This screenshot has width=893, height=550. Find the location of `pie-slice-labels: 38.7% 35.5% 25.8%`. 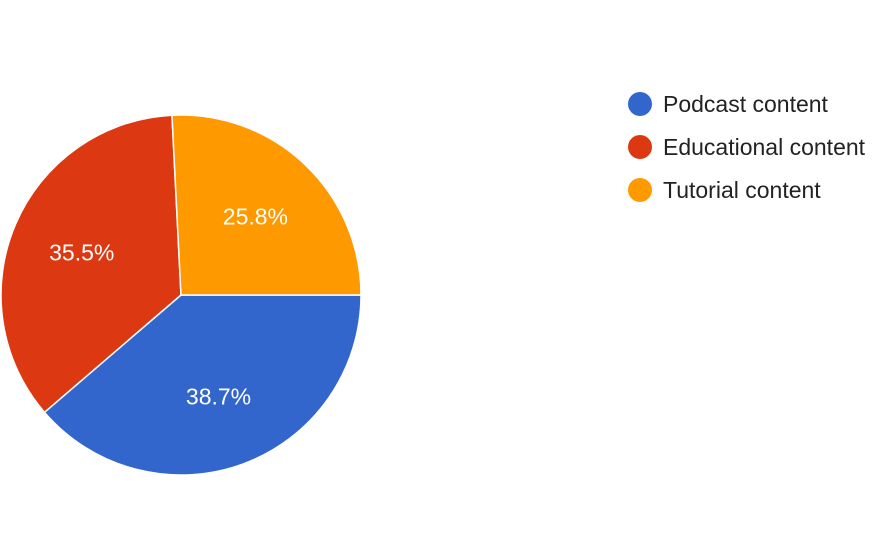

pie-slice-labels: 38.7% 35.5% 25.8% is located at coordinates (168, 307).